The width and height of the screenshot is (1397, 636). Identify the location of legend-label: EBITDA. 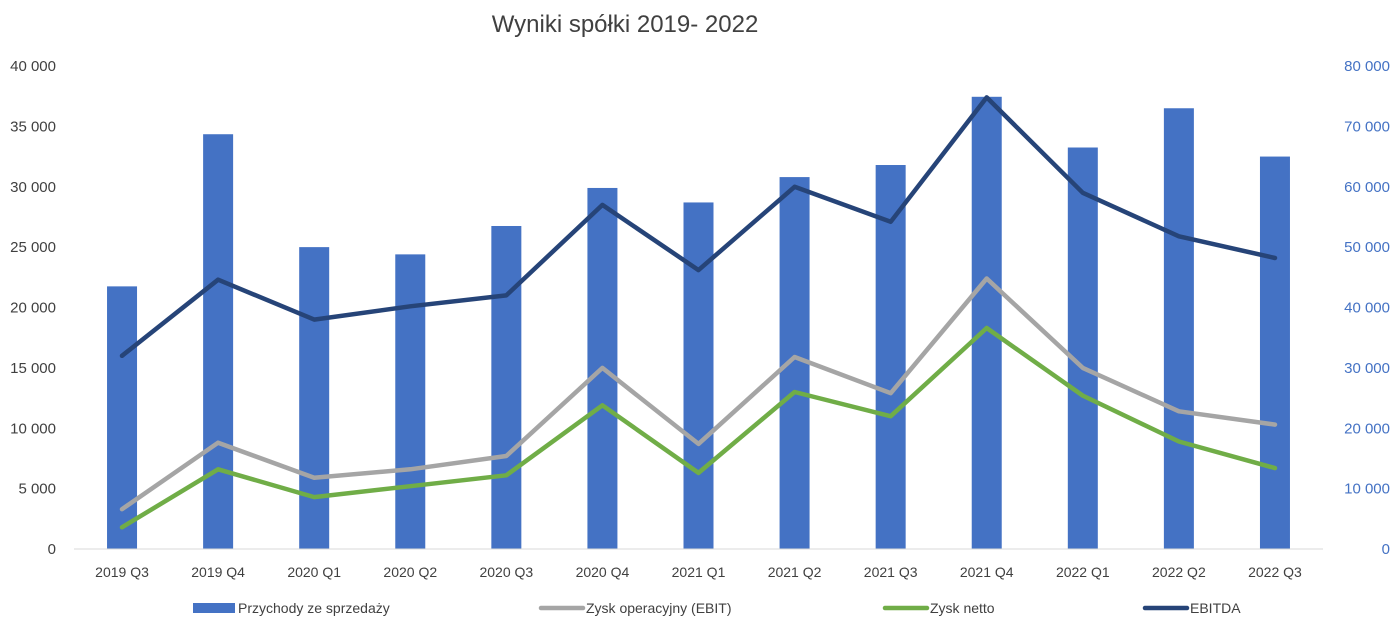
(1215, 608).